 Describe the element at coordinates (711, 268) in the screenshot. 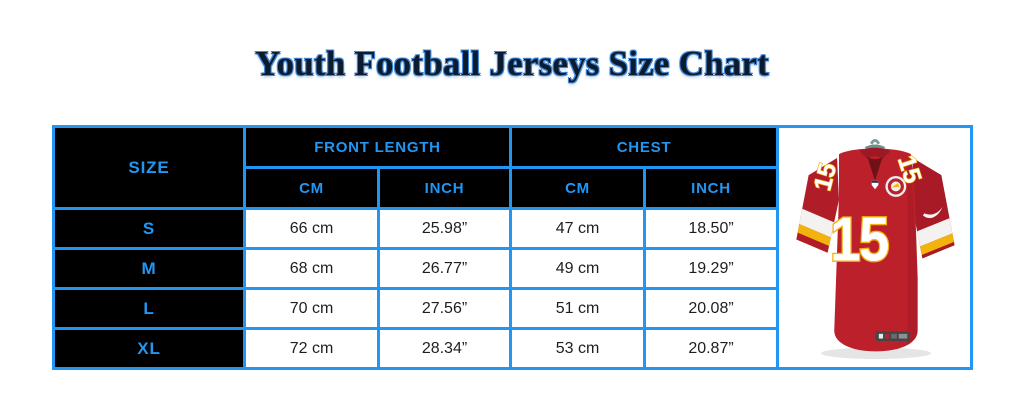

I see `data-cell: 19.29”` at that location.